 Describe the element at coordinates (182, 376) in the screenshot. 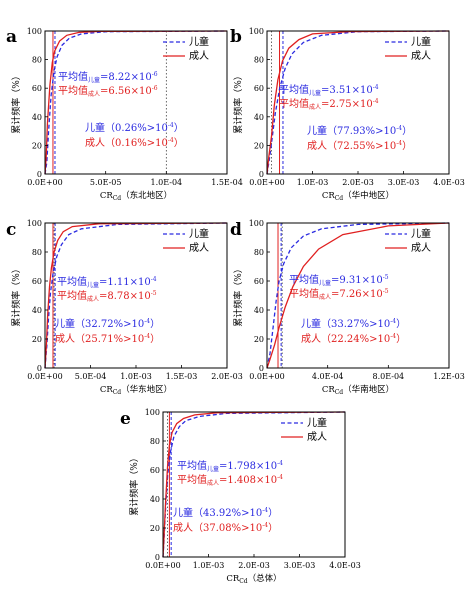

I see `x-tick-label: 1.5E-03` at that location.